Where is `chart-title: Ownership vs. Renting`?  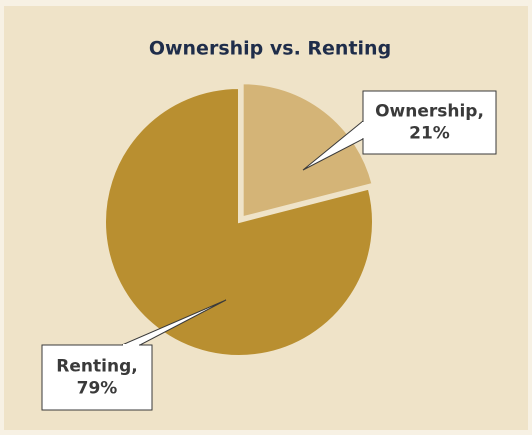
chart-title: Ownership vs. Renting is located at coordinates (270, 49).